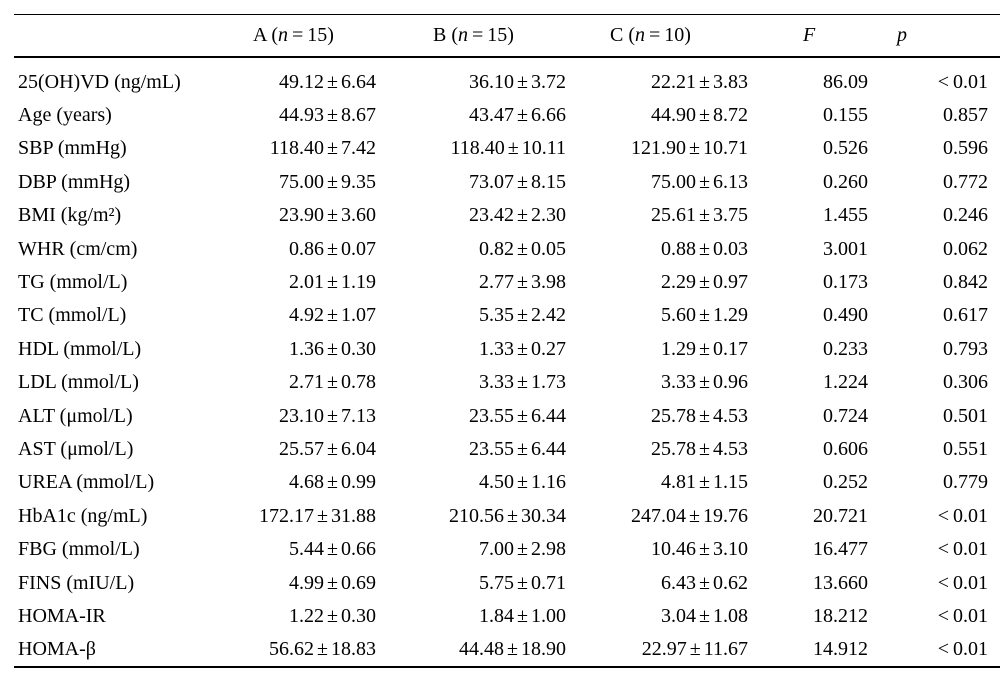 Image resolution: width=1004 pixels, height=680 pixels. Describe the element at coordinates (340, 36) in the screenshot. I see `header-group-a: A (n = 15)` at that location.